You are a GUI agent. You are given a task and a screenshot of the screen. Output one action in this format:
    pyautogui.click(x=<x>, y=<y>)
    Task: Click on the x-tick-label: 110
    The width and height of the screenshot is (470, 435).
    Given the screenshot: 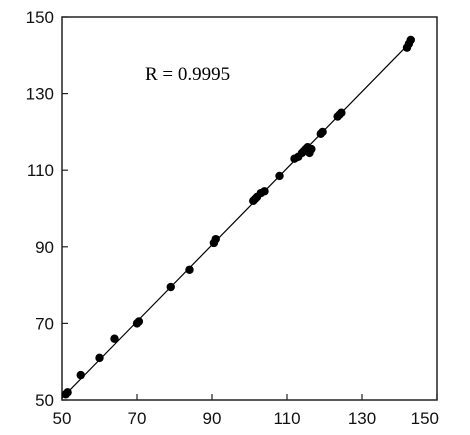 What is the action you would take?
    pyautogui.click(x=286, y=418)
    